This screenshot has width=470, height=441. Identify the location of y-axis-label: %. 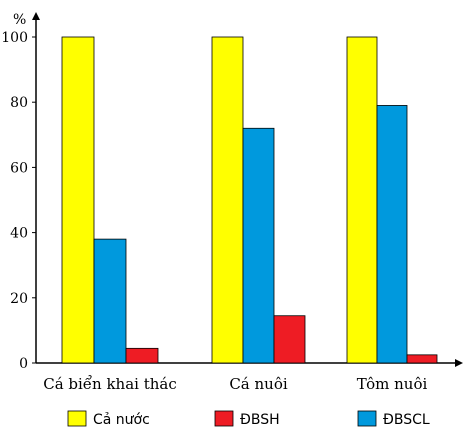
(19, 20).